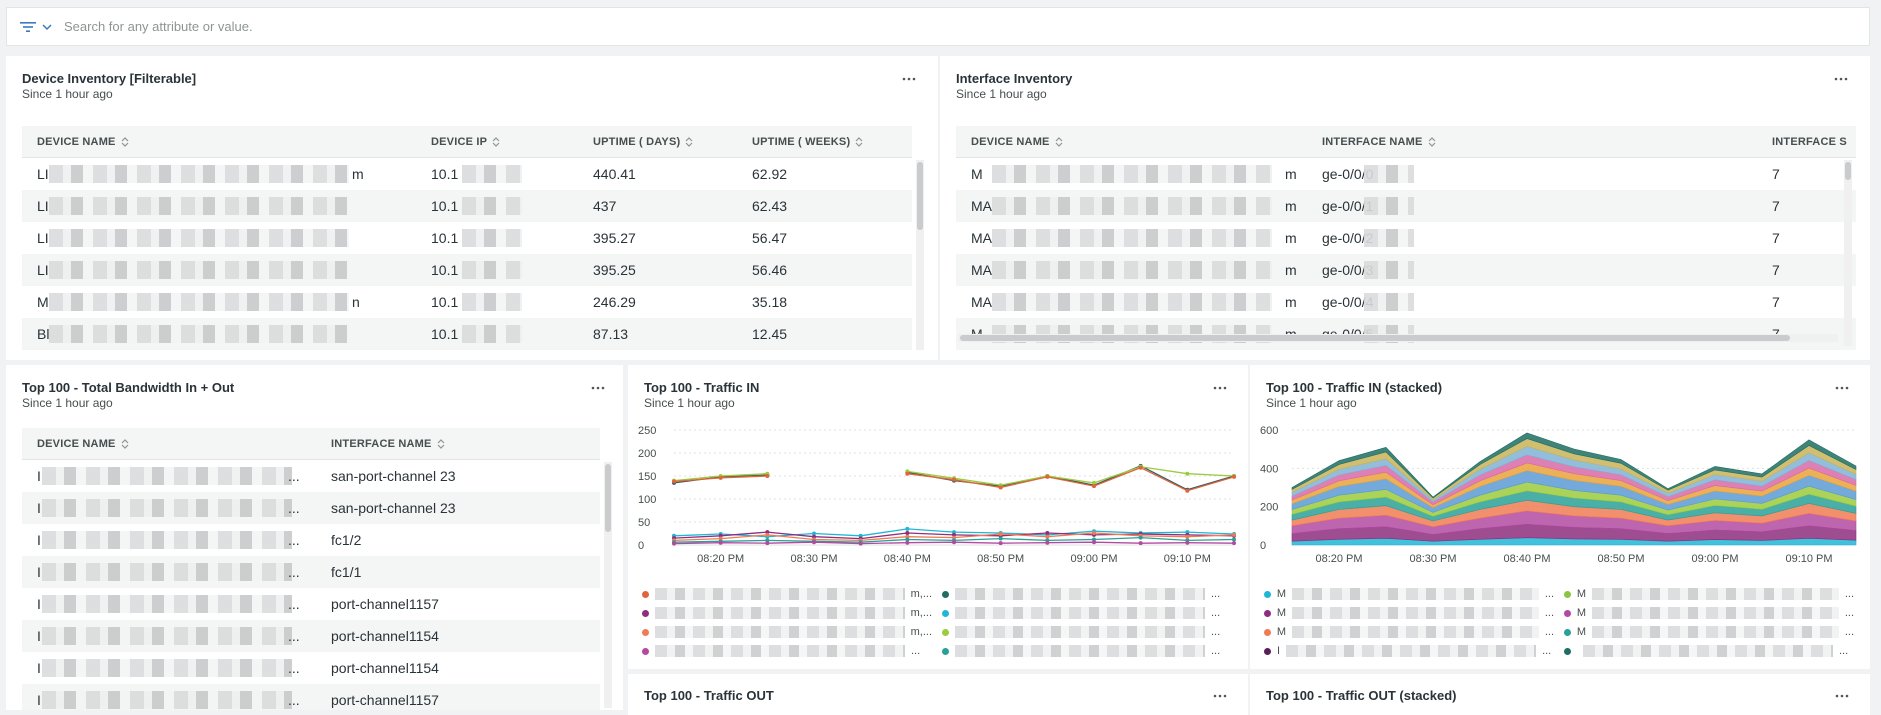 This screenshot has height=715, width=1881. I want to click on table-row: Bl 10.1 87.13 12.45, so click(467, 334).